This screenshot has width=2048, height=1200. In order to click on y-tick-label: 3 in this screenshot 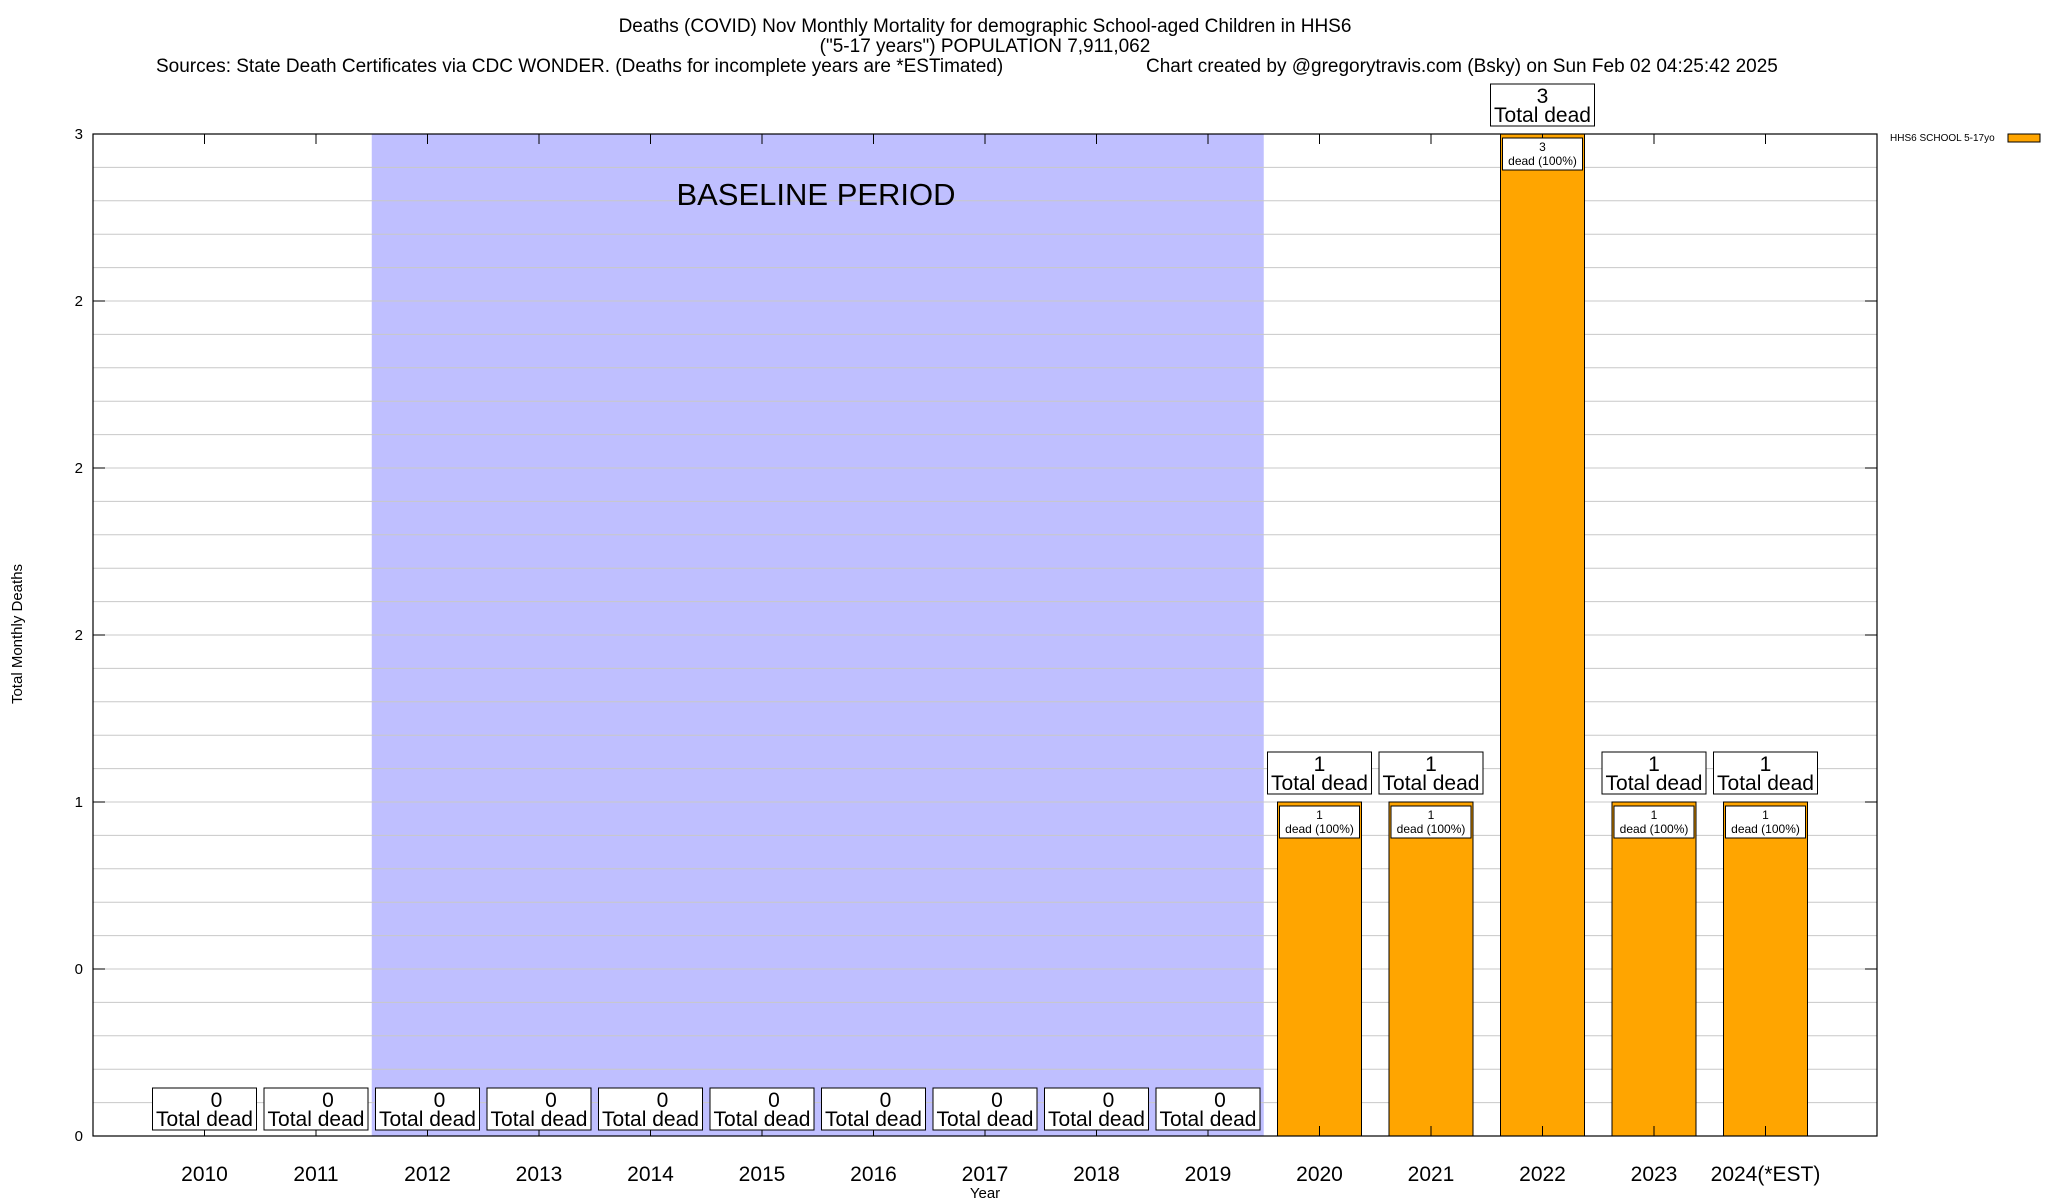, I will do `click(79, 134)`.